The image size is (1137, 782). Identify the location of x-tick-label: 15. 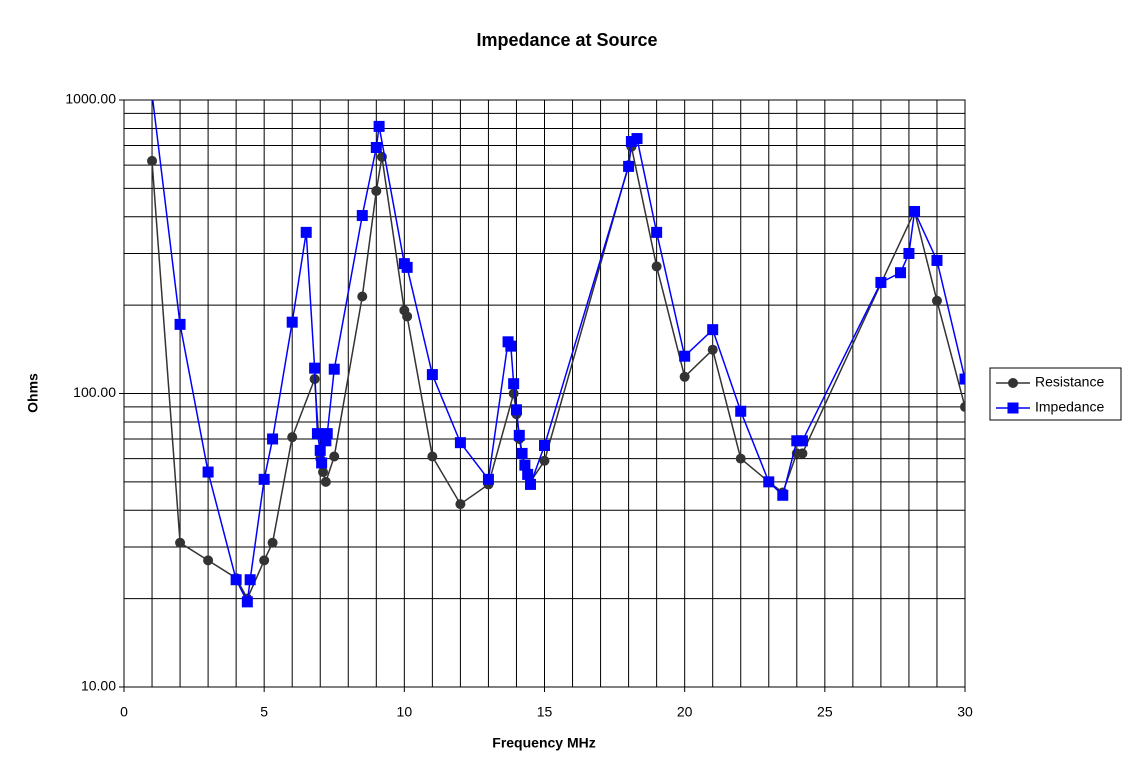
(545, 712).